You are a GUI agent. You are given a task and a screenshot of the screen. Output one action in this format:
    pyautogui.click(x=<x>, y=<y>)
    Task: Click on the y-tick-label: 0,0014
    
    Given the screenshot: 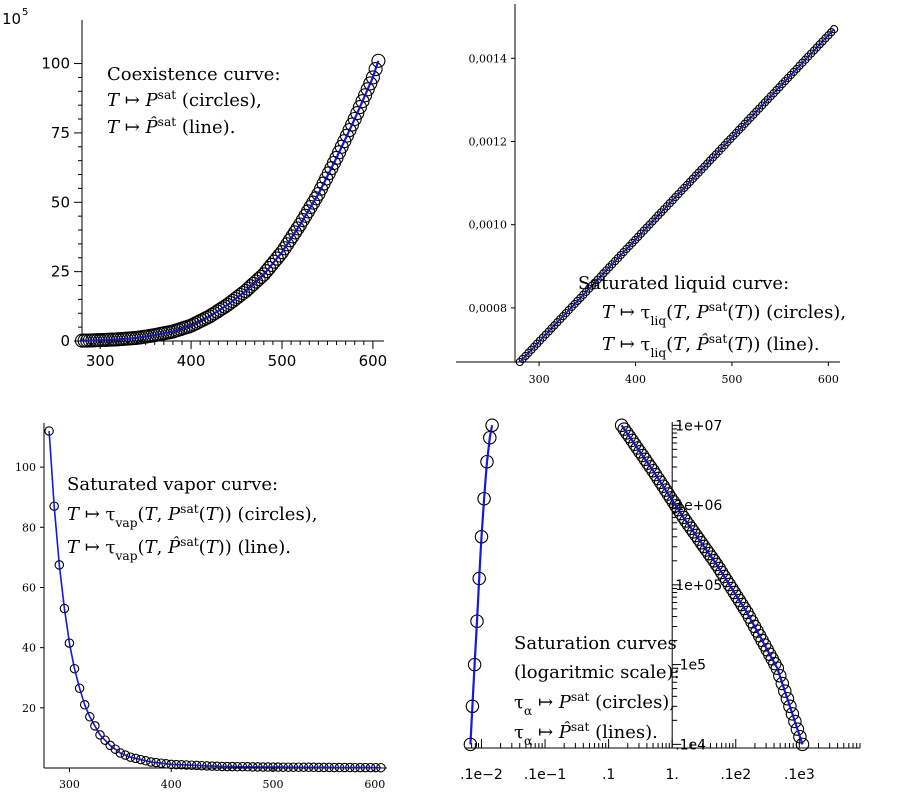 What is the action you would take?
    pyautogui.click(x=488, y=58)
    